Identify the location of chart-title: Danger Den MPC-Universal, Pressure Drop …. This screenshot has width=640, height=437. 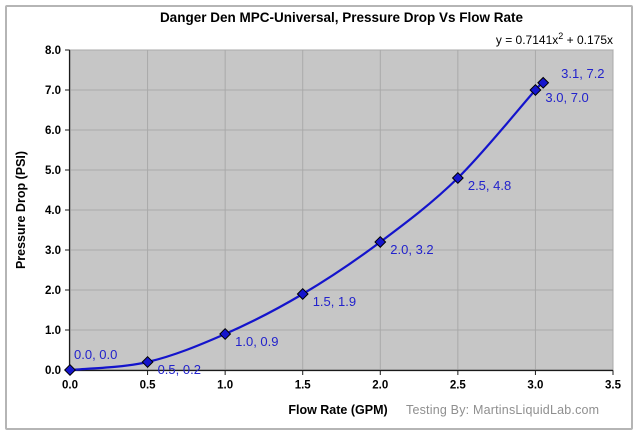
(341, 17).